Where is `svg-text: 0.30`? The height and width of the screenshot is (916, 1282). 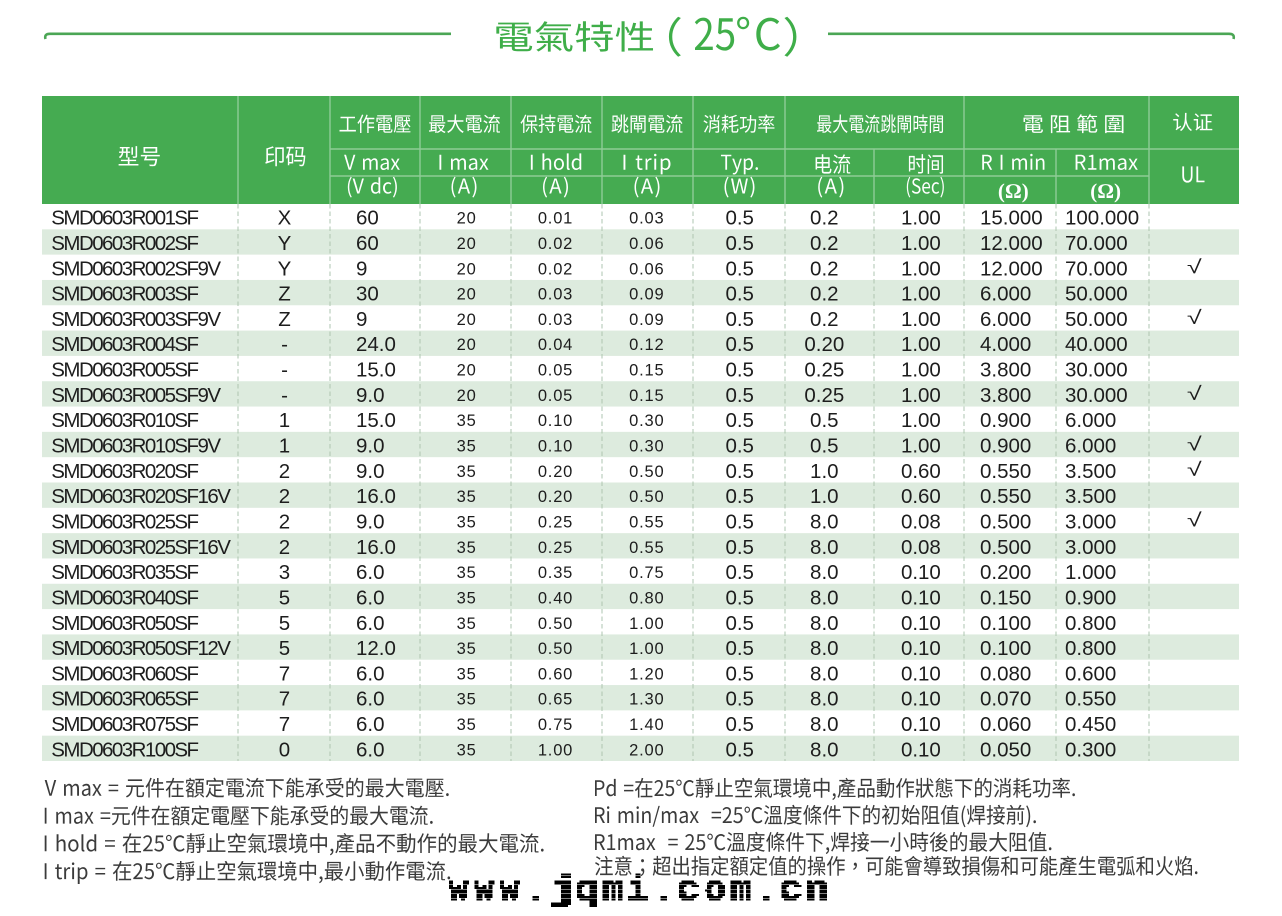
svg-text: 0.30 is located at coordinates (646, 421).